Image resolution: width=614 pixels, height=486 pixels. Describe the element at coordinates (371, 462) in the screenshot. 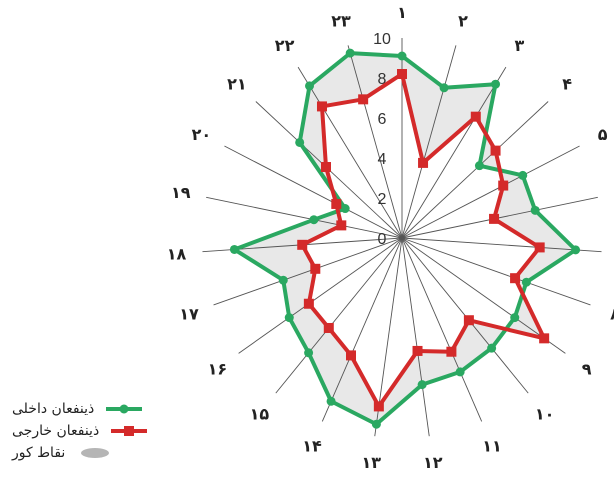

I see `category-label: ۱۳` at that location.